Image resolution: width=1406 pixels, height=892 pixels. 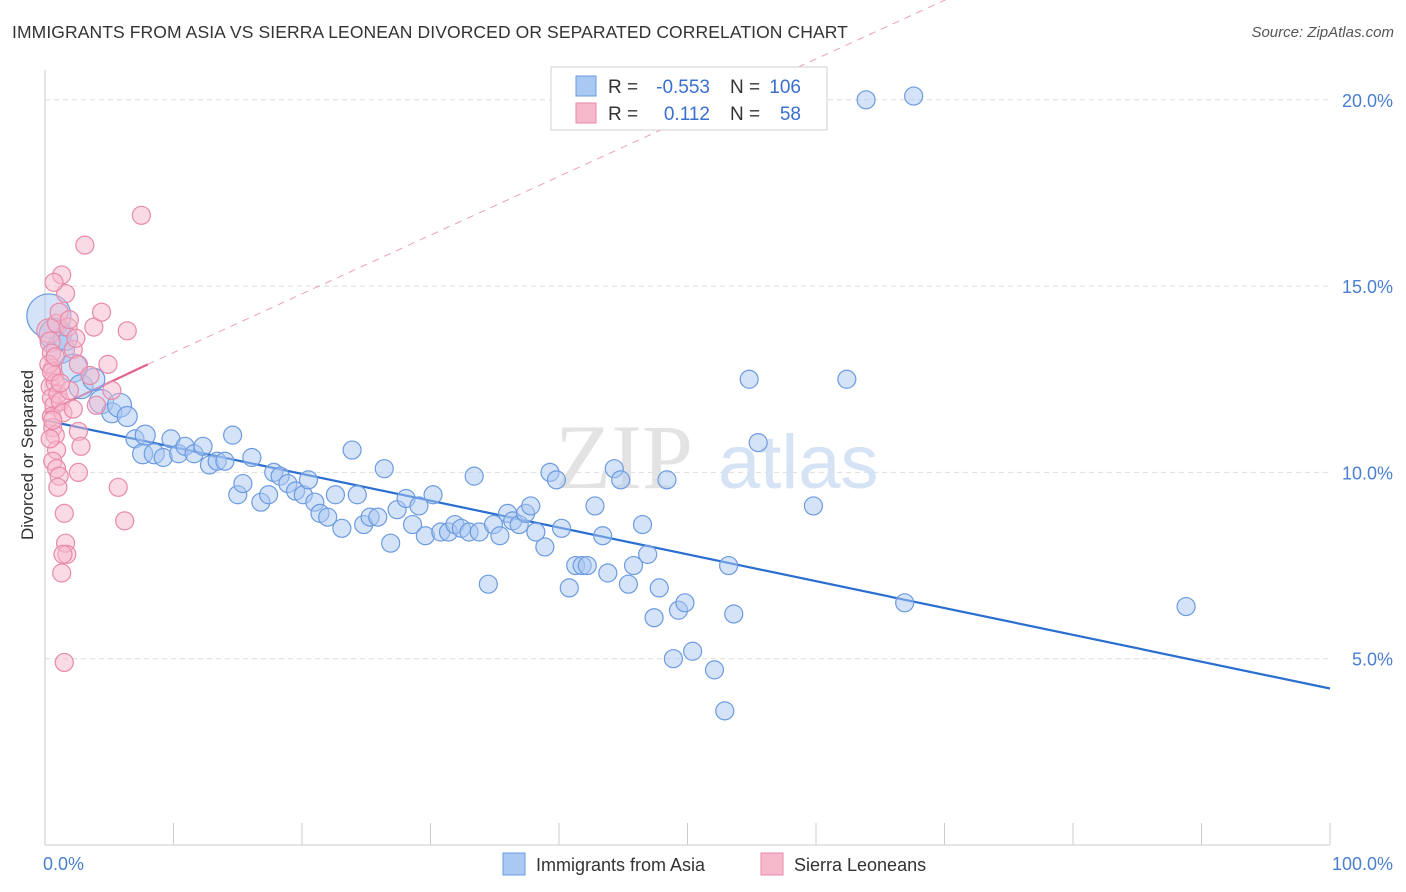 What do you see at coordinates (27, 455) in the screenshot?
I see `y-axis-label: Divorced or Separated` at bounding box center [27, 455].